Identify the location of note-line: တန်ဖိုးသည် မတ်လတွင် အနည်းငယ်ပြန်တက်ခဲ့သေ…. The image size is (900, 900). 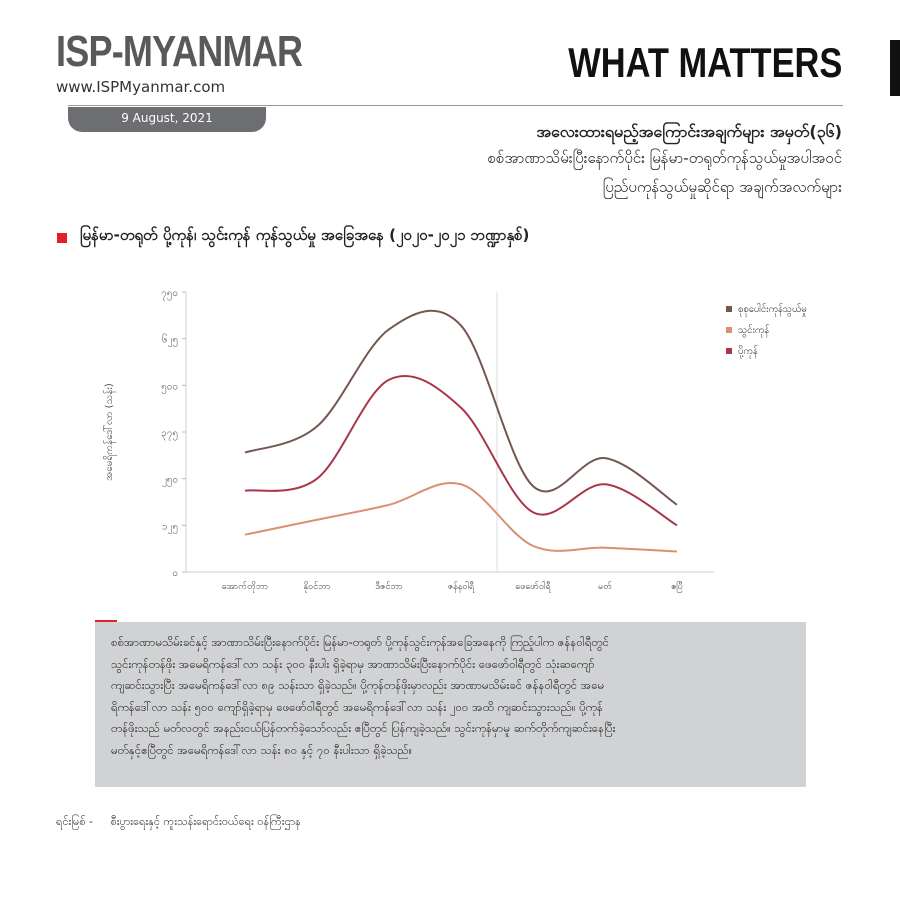
(363, 728).